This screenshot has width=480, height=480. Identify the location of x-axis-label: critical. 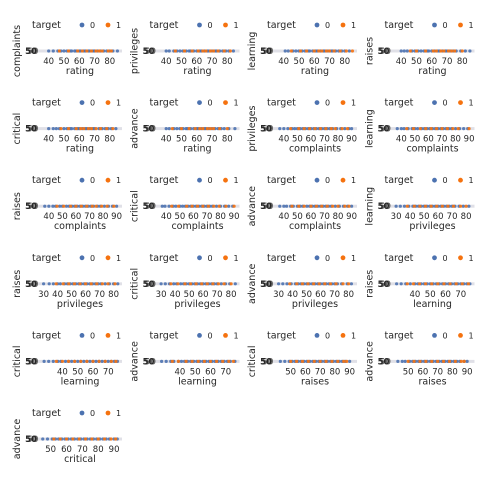
(80, 459).